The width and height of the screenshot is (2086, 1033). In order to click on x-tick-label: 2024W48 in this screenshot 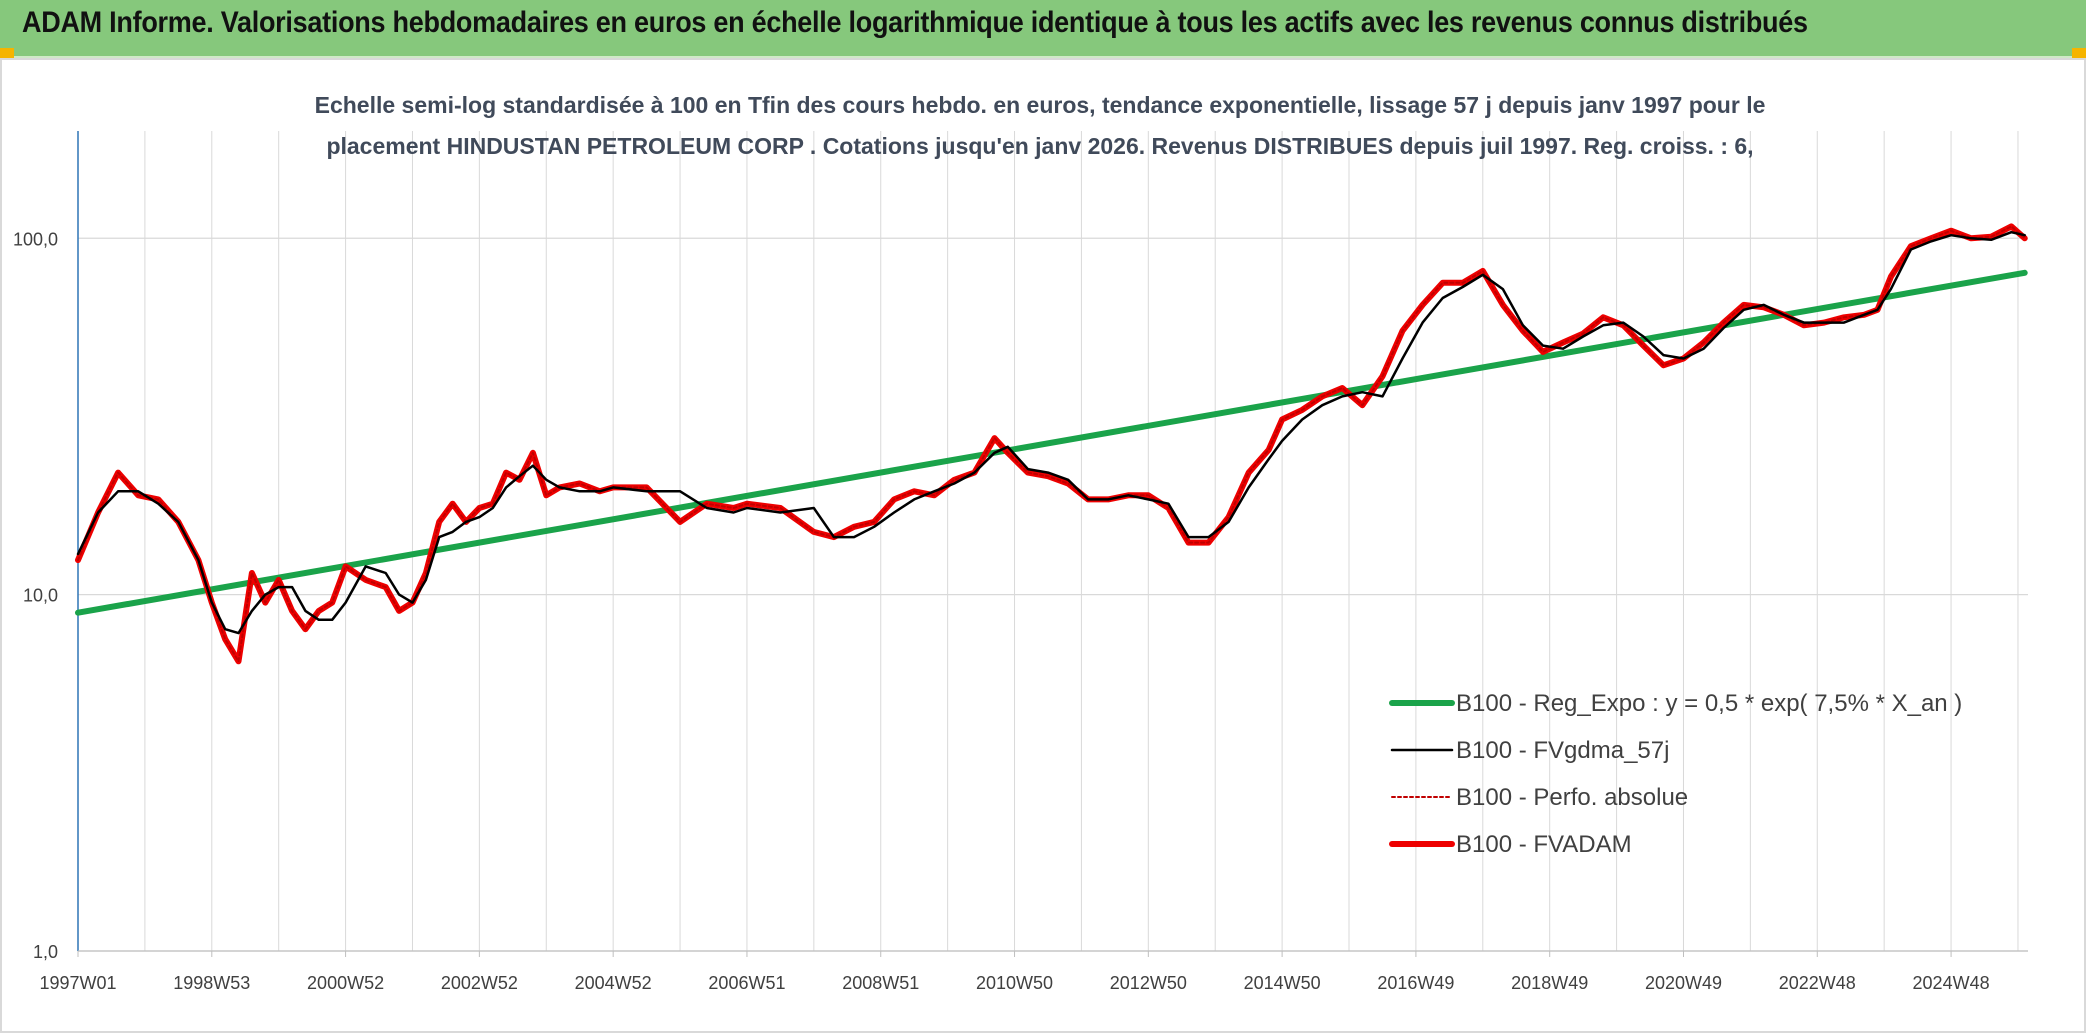, I will do `click(1951, 983)`.